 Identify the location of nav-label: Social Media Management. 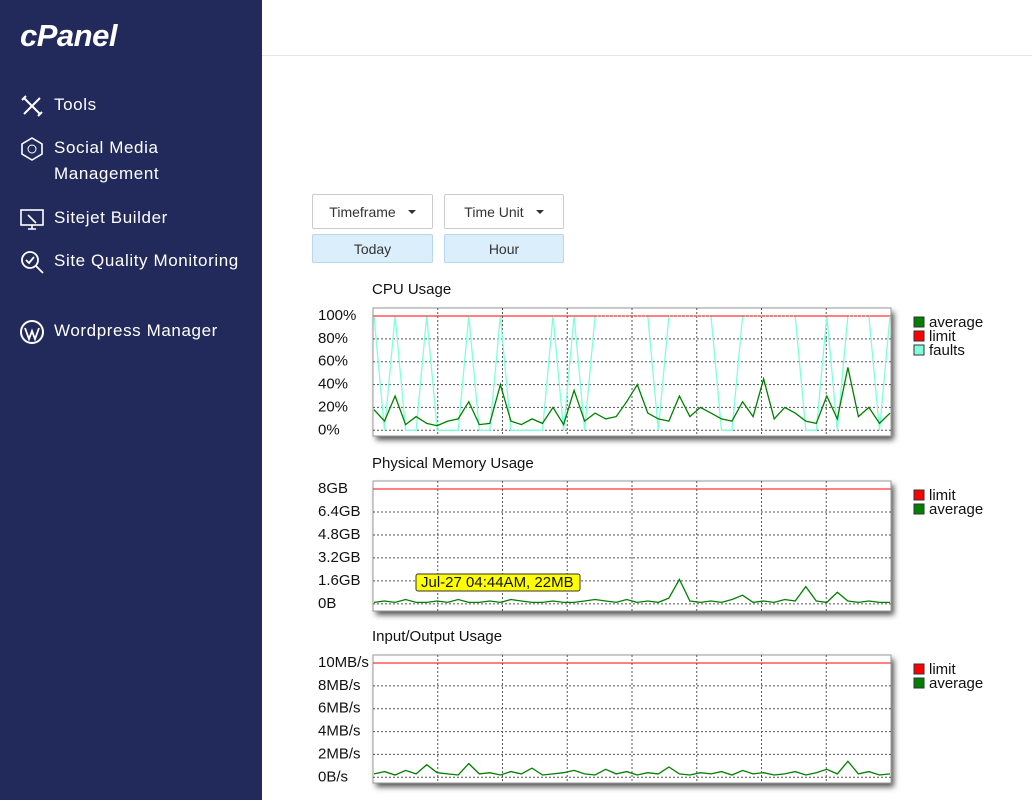
(107, 160).